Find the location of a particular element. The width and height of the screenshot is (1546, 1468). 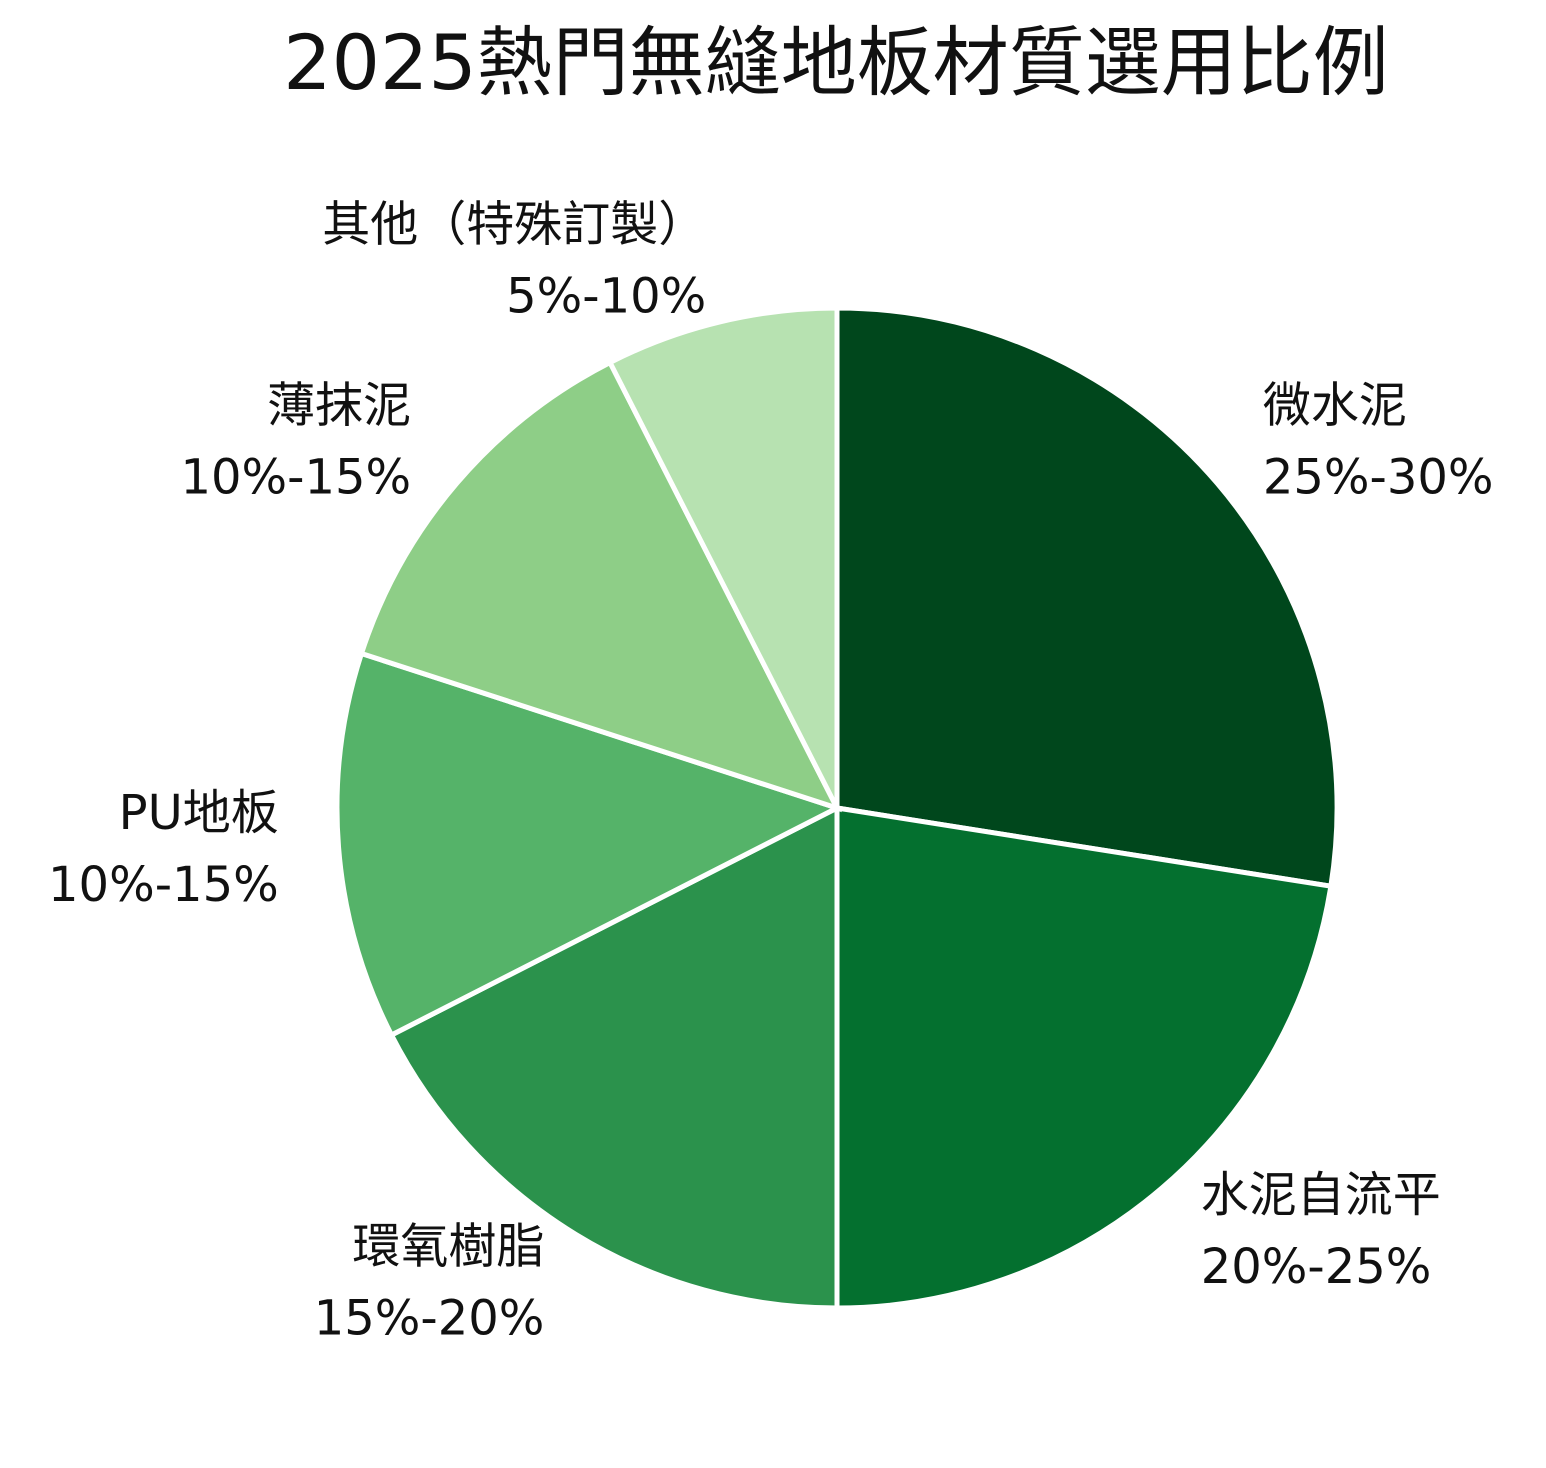

slice-value-label: 25%-30% is located at coordinates (1378, 477).